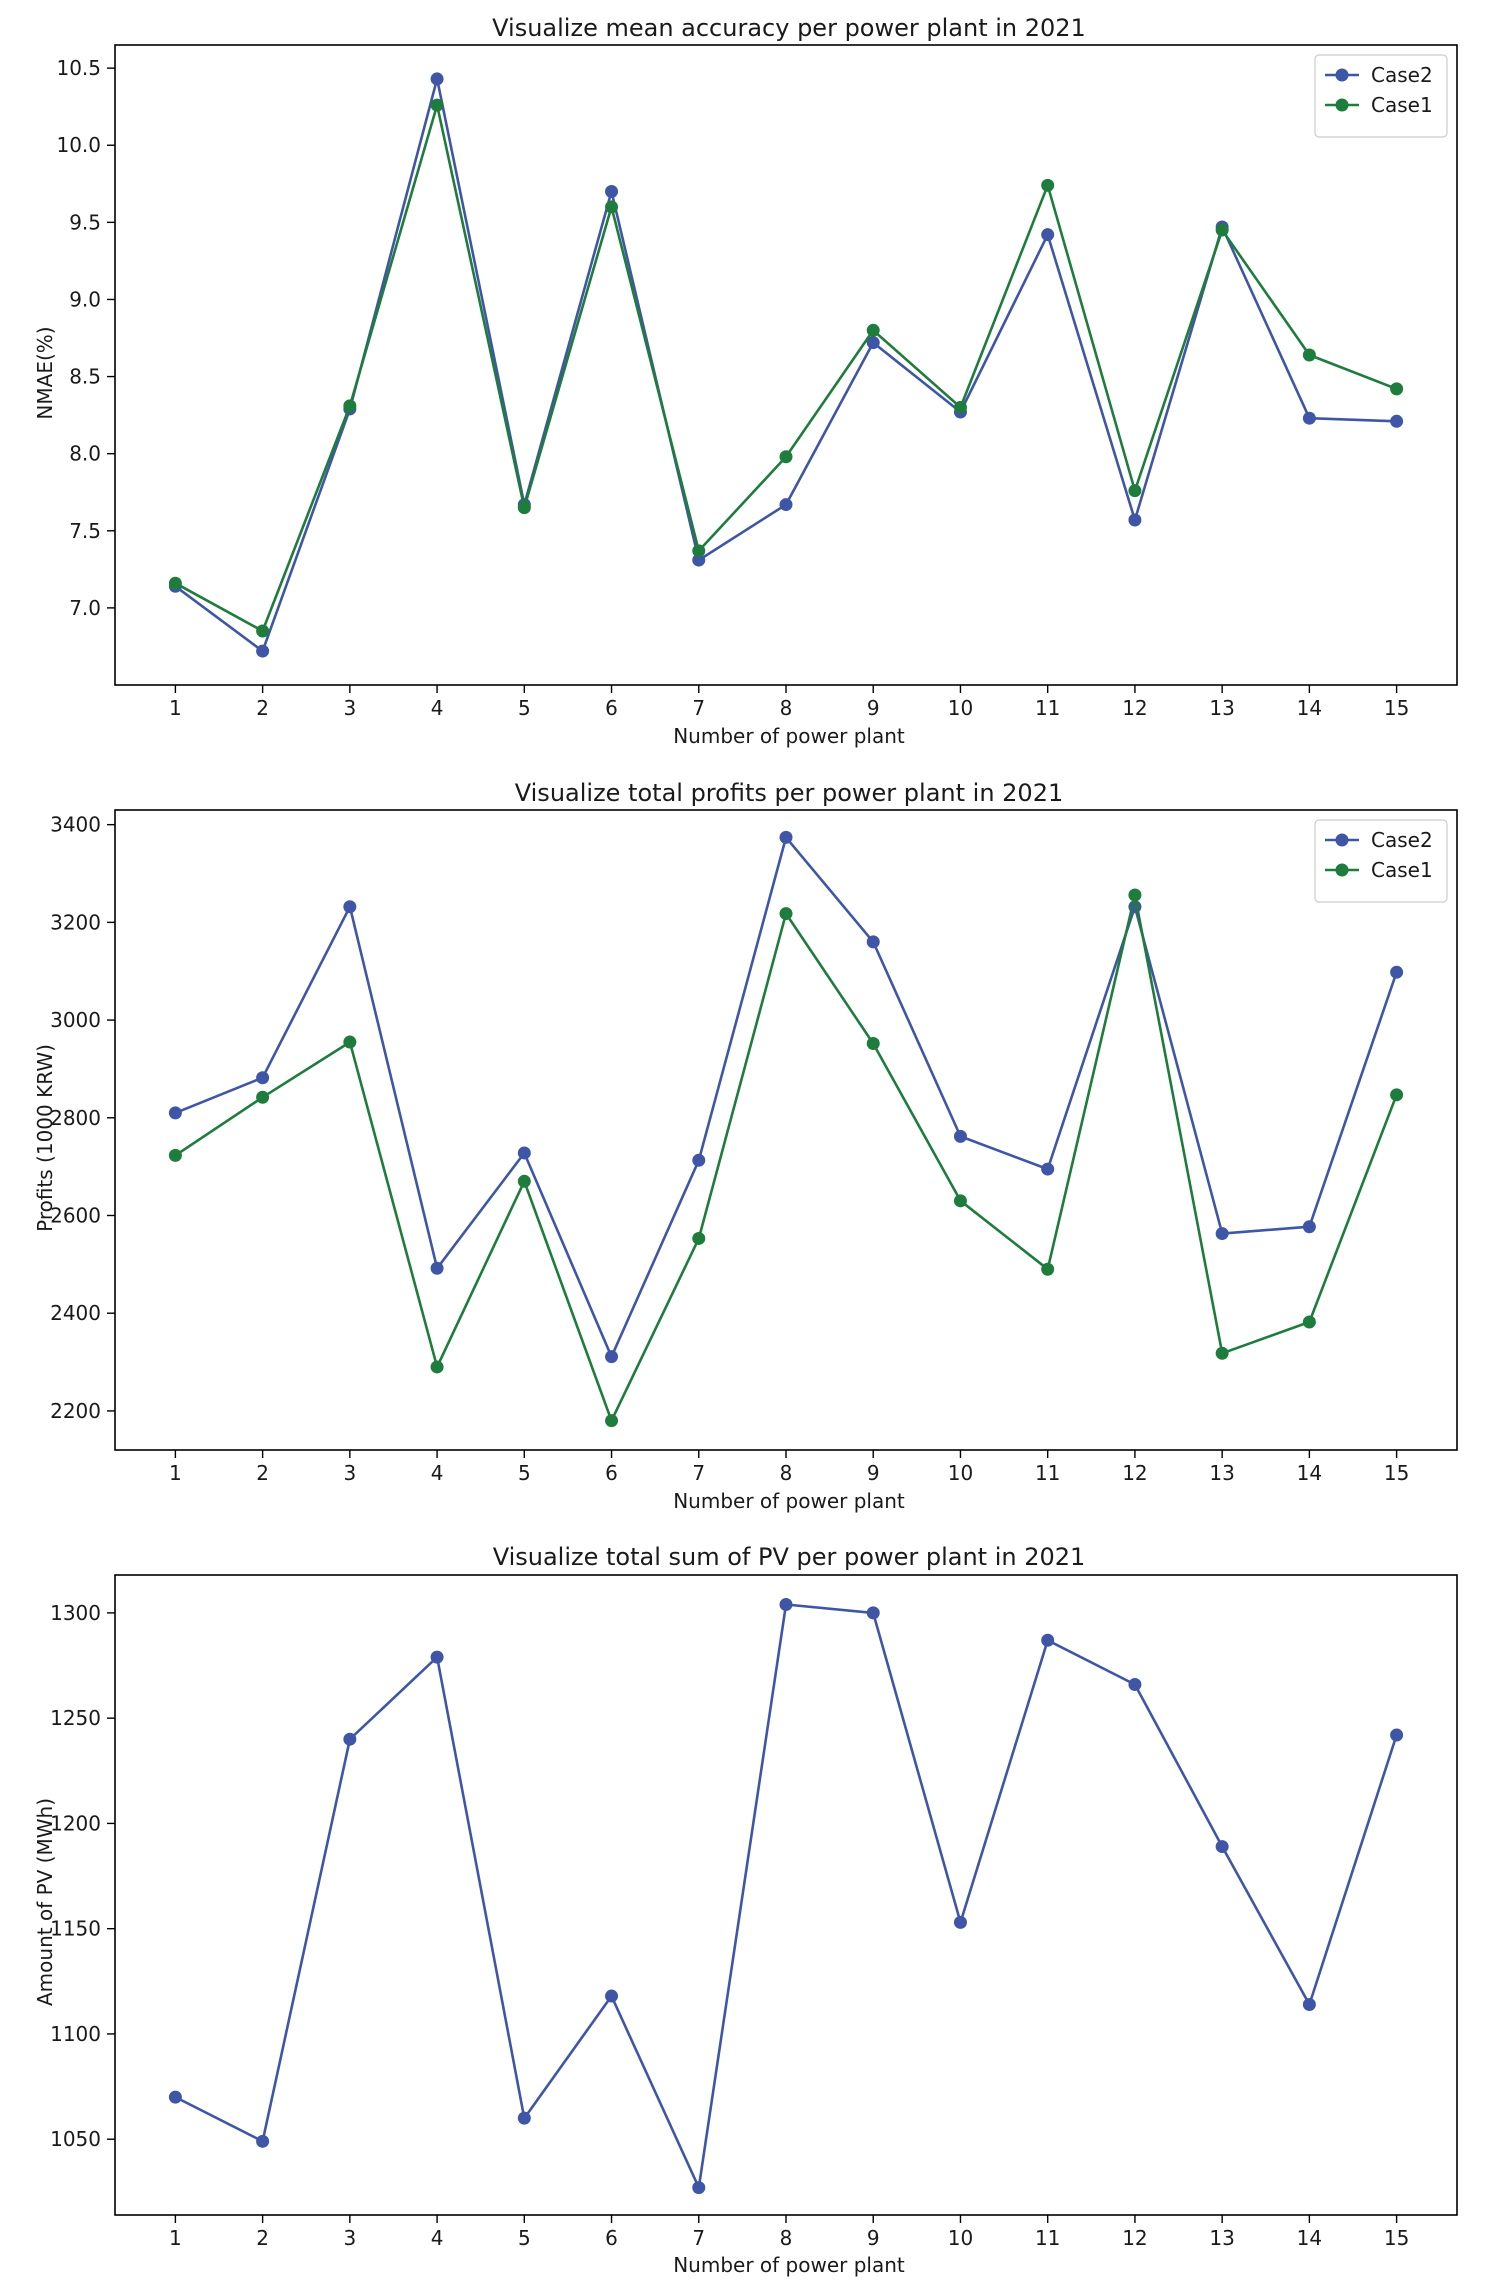  What do you see at coordinates (698, 708) in the screenshot?
I see `accuracy-chart-x-tick-label: 7` at bounding box center [698, 708].